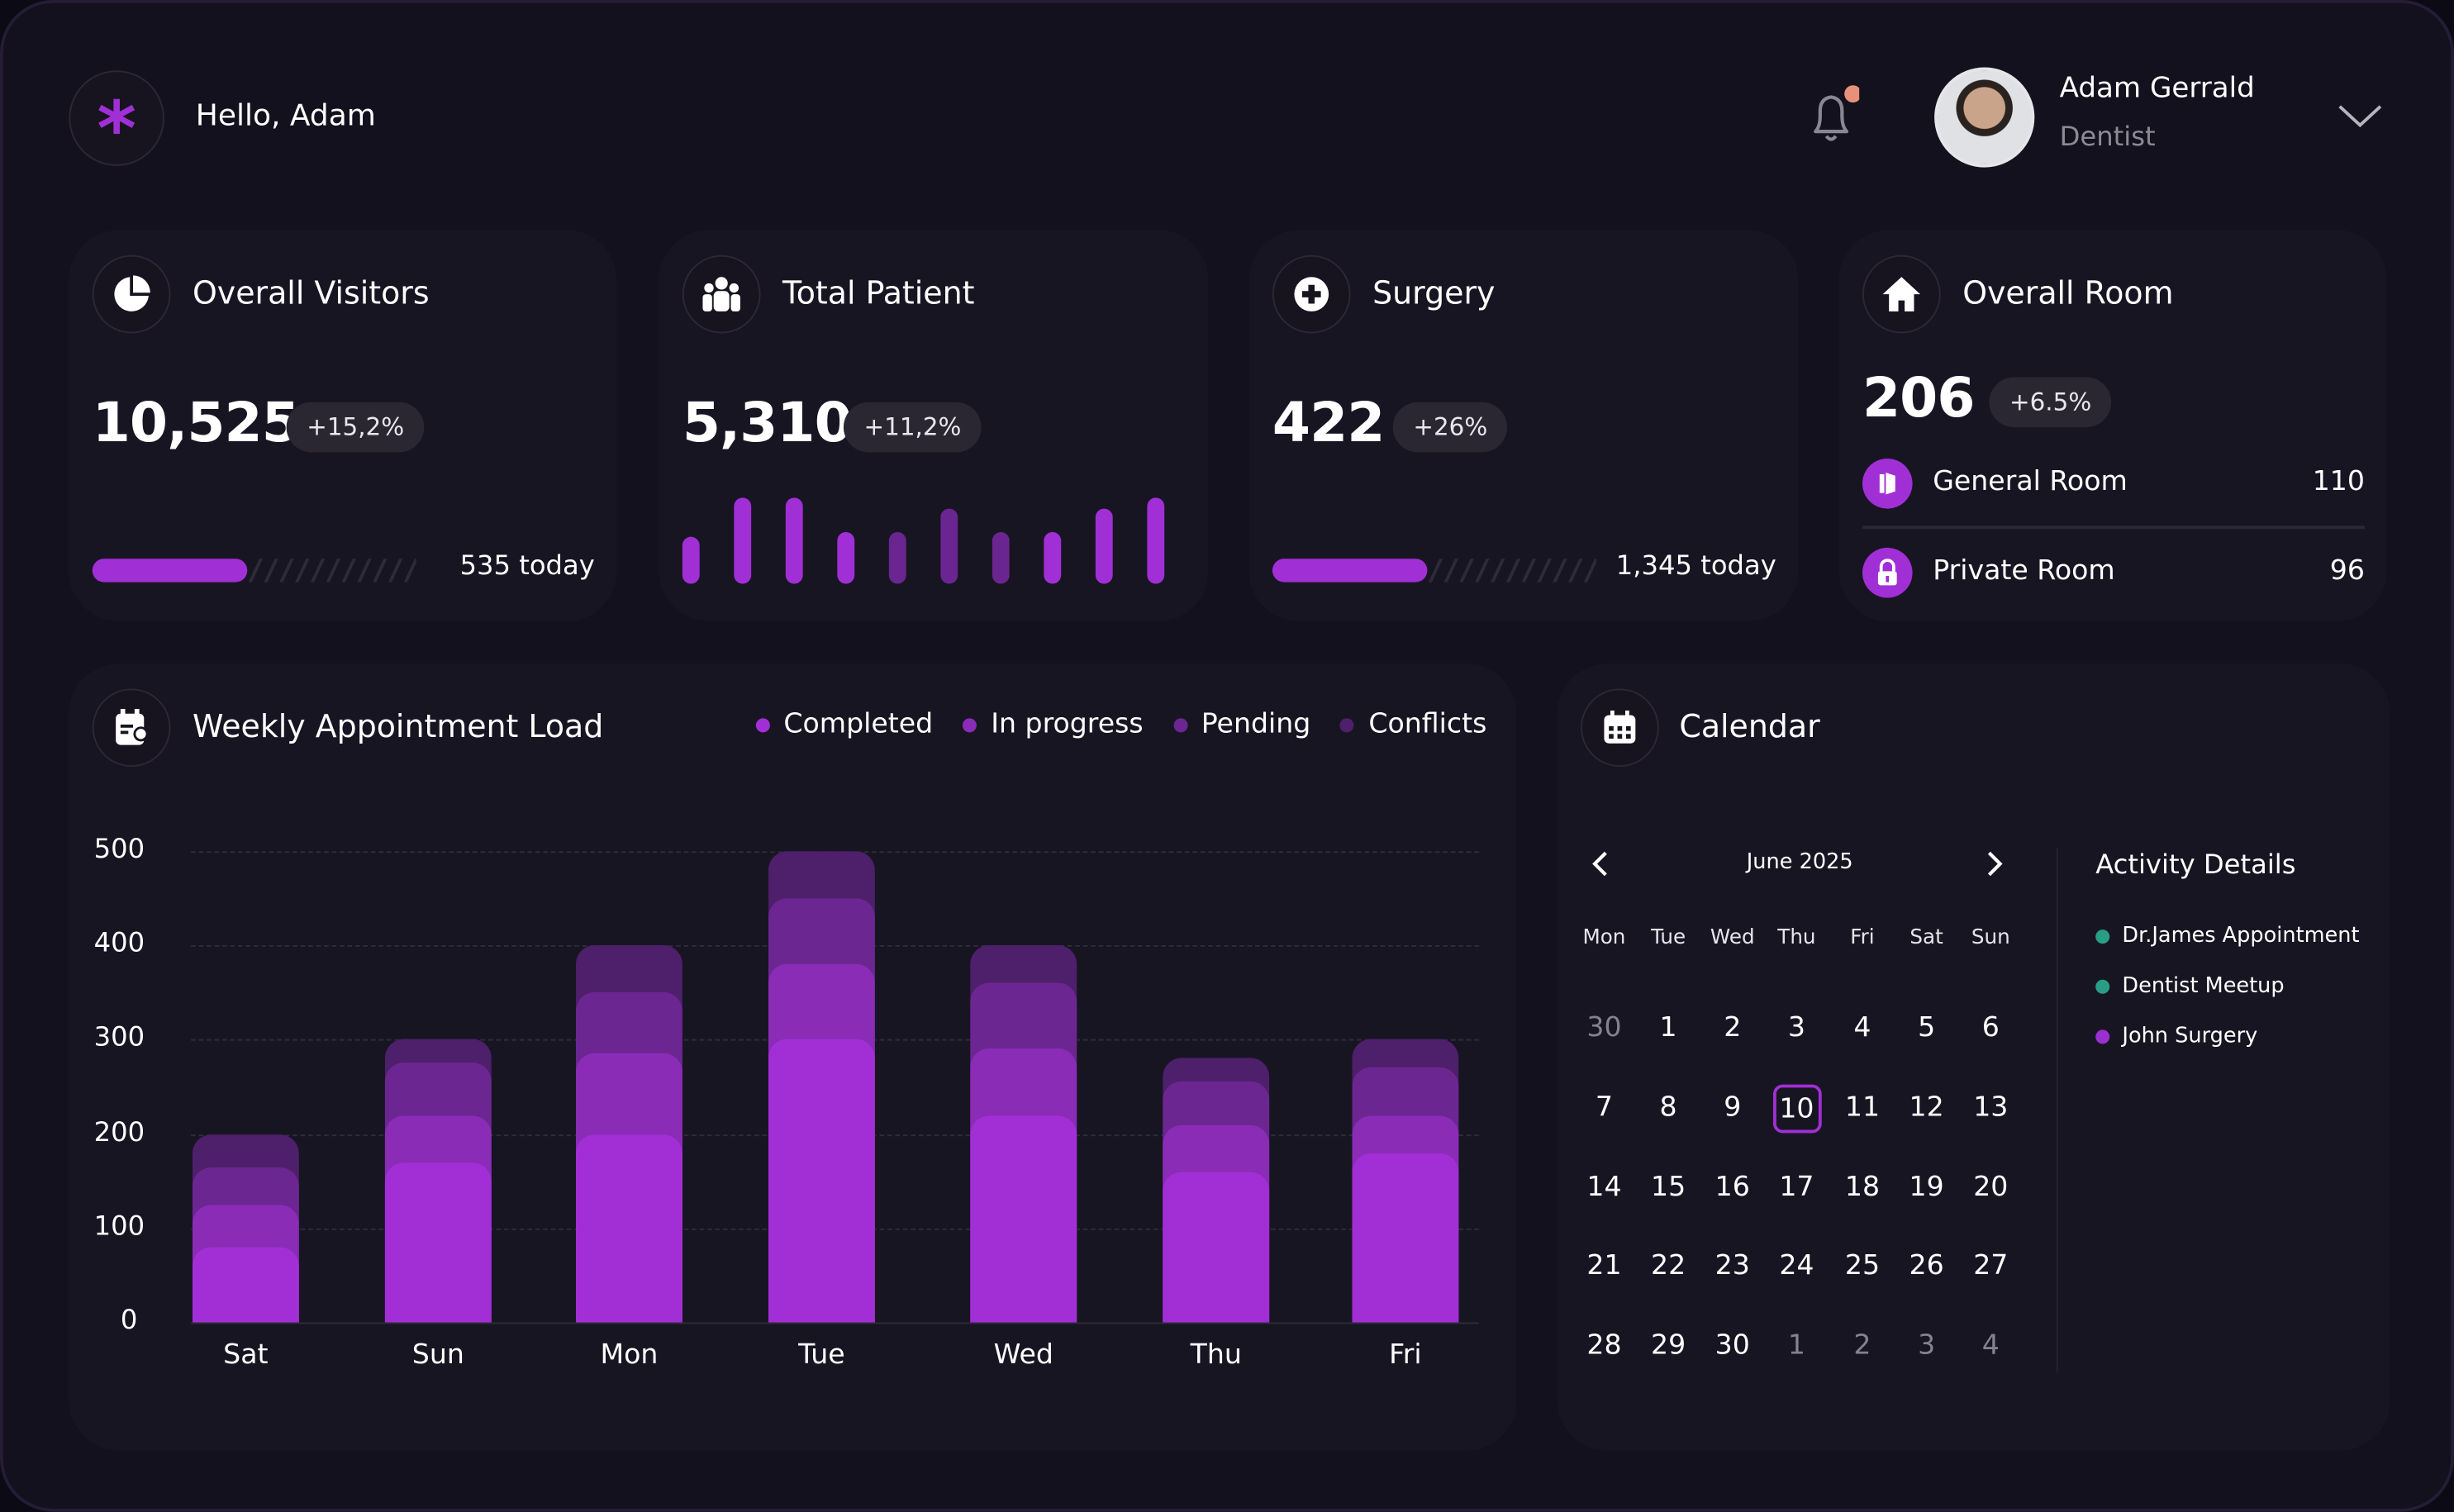 This screenshot has width=2454, height=1512. Describe the element at coordinates (1927, 1028) in the screenshot. I see `calendar-day: 5` at that location.